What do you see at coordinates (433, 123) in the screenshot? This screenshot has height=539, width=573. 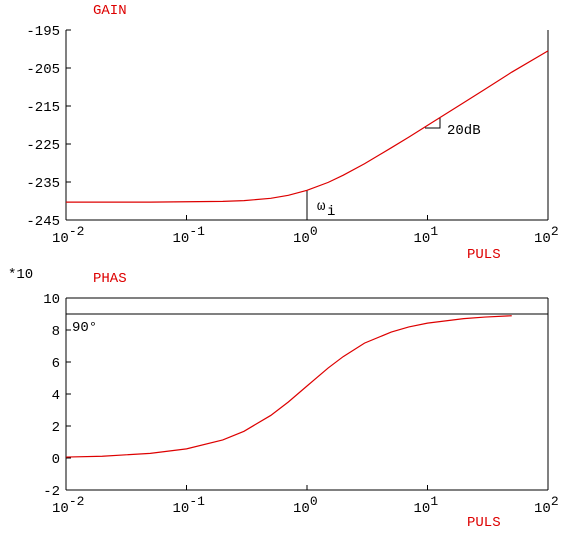 I see `slope-triangle` at bounding box center [433, 123].